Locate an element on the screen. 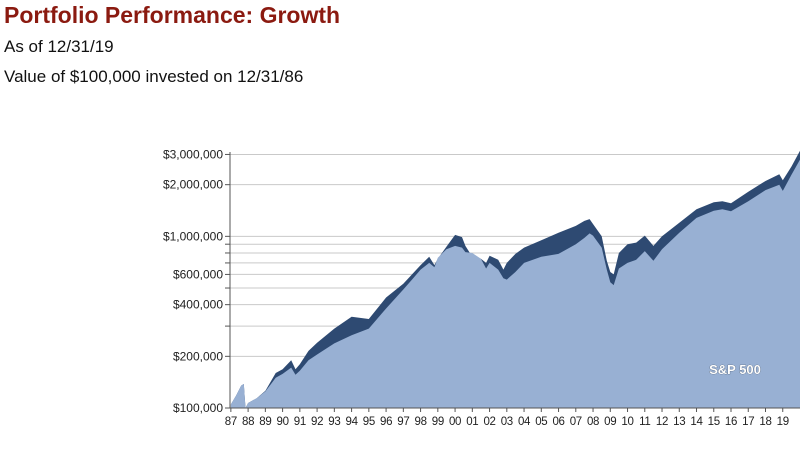  x-tick-label: 18 is located at coordinates (765, 422).